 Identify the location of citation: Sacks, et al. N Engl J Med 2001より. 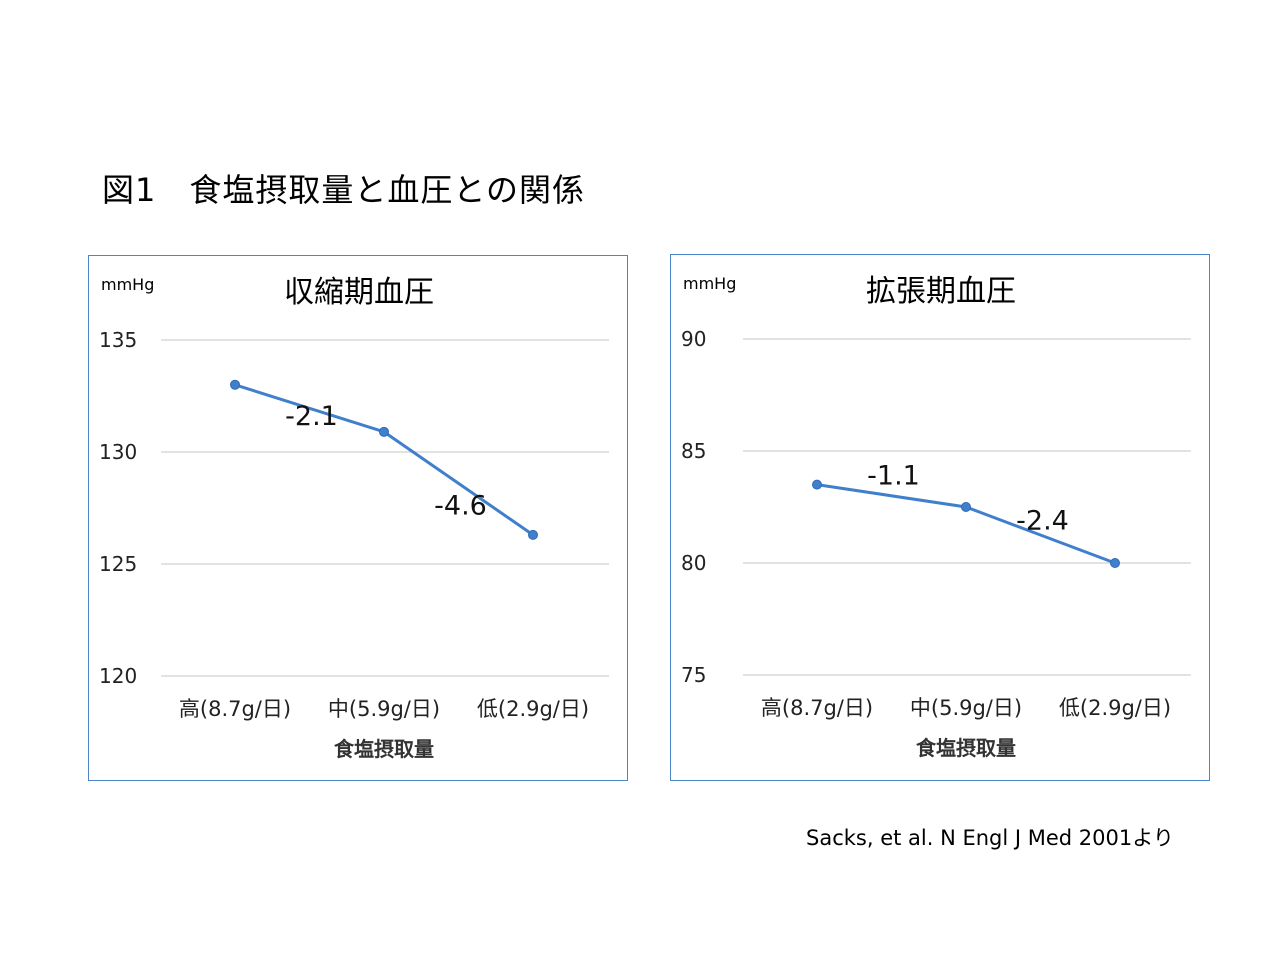
(990, 838).